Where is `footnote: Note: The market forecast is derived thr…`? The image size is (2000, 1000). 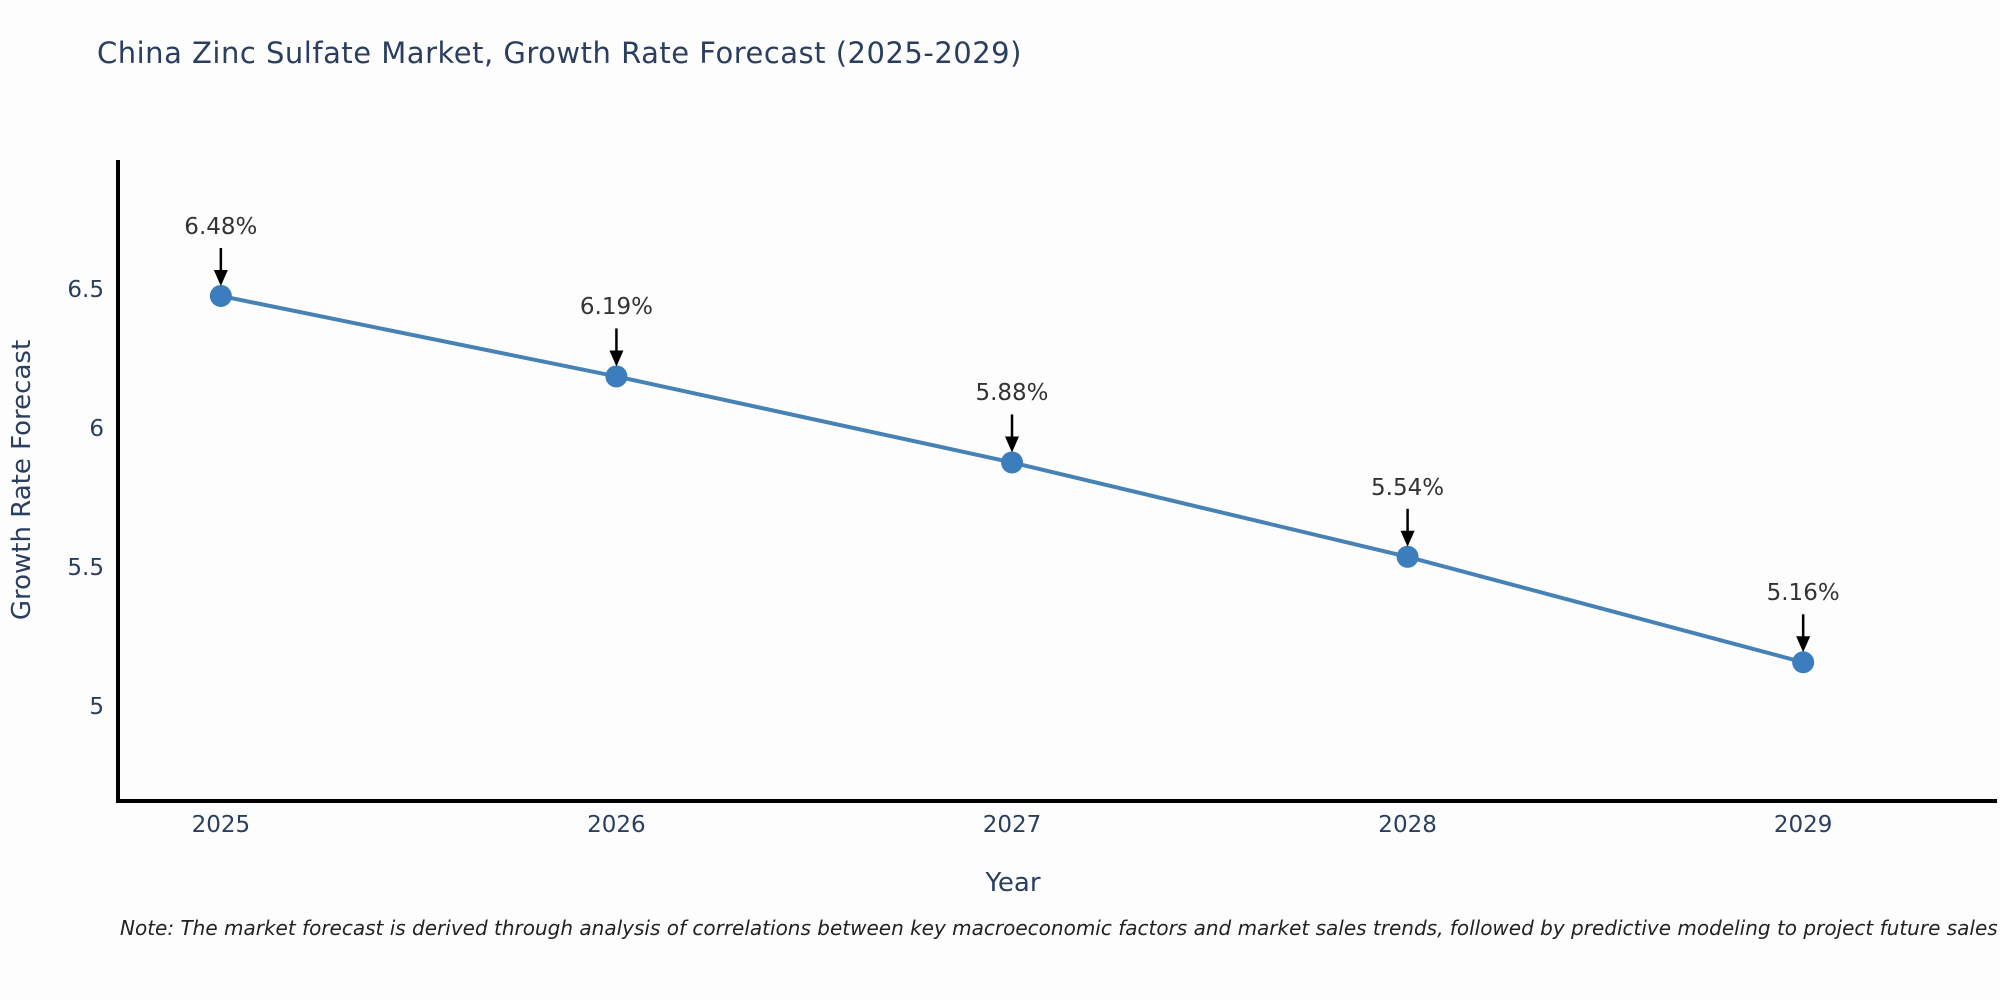 footnote: Note: The market forecast is derived thr… is located at coordinates (1059, 928).